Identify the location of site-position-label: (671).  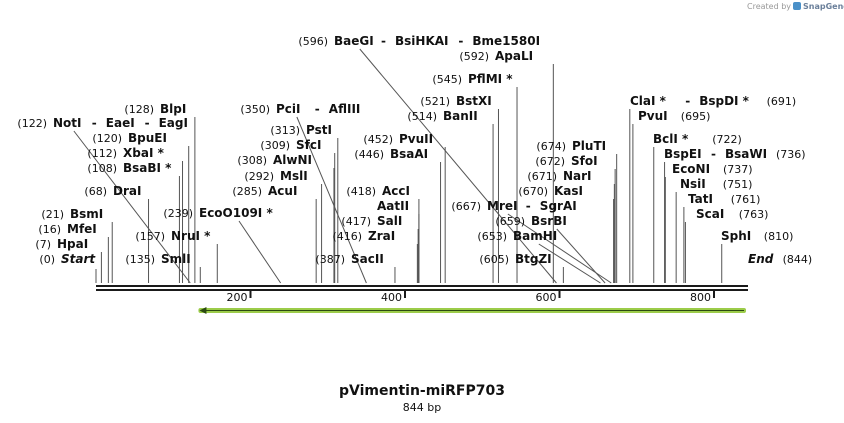
(542, 176).